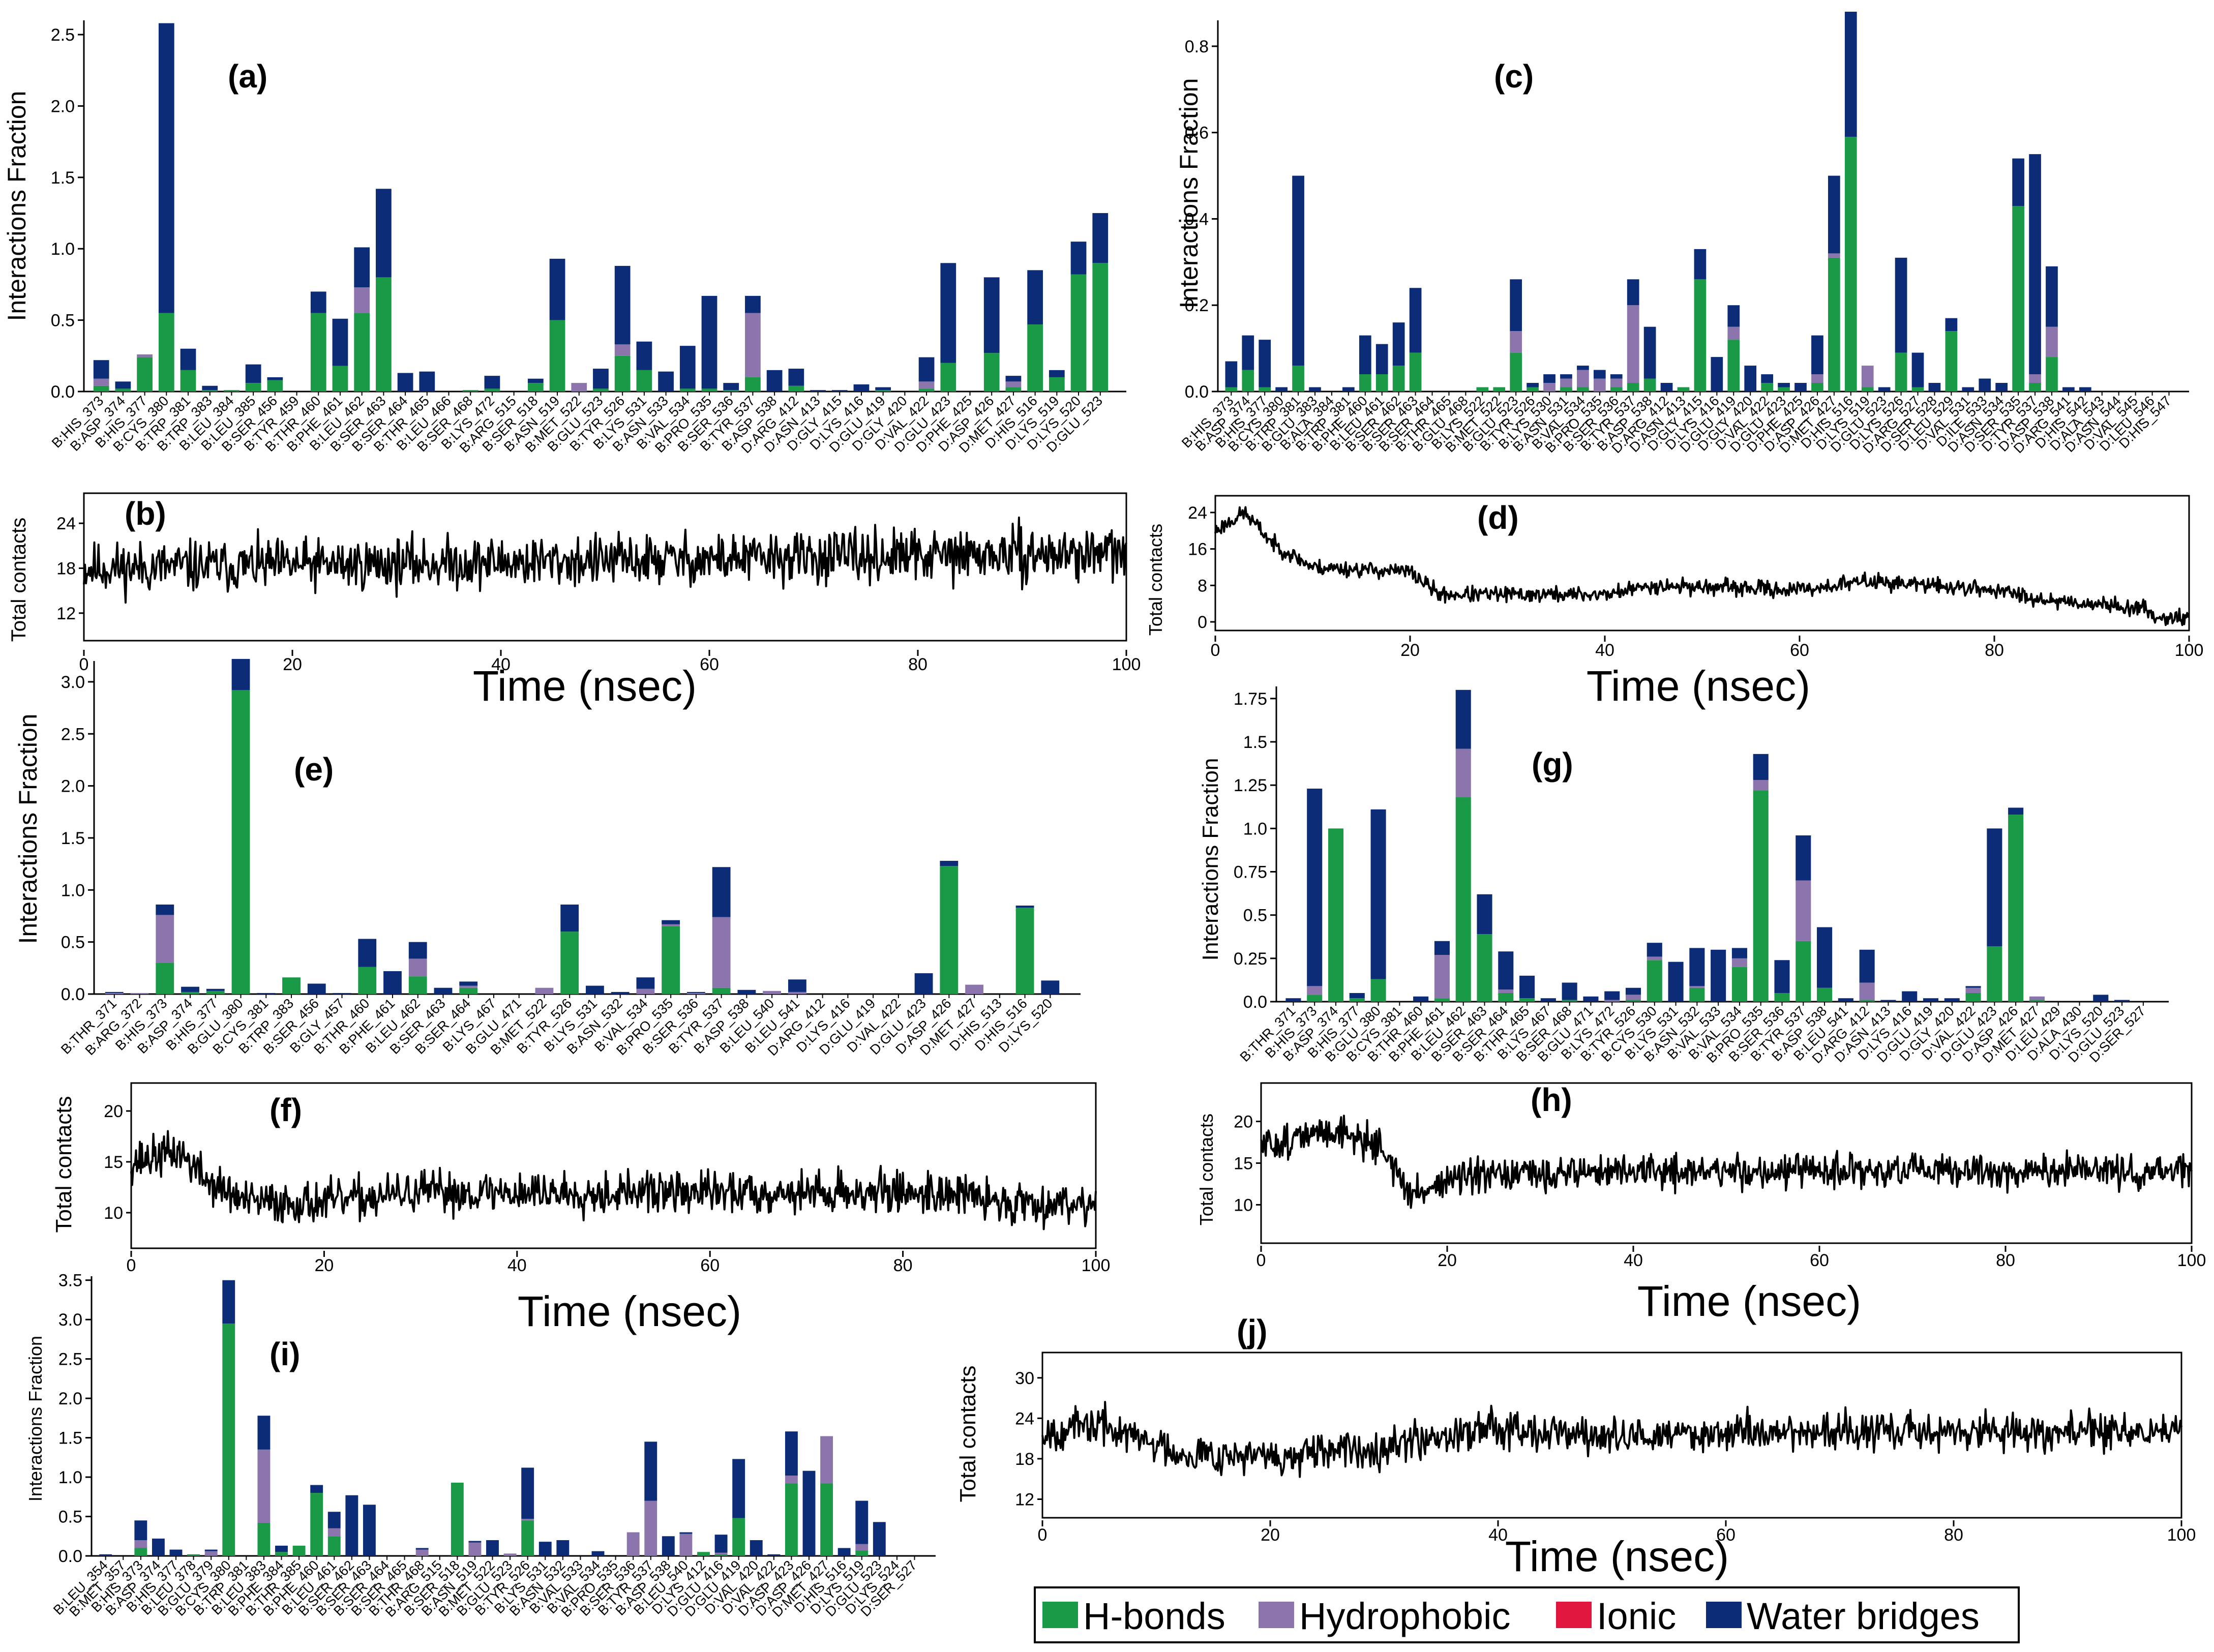  What do you see at coordinates (1201, 219) in the screenshot?
I see `panel-c-yticks: 0.0 0.2 0.4 0.6 0.8` at bounding box center [1201, 219].